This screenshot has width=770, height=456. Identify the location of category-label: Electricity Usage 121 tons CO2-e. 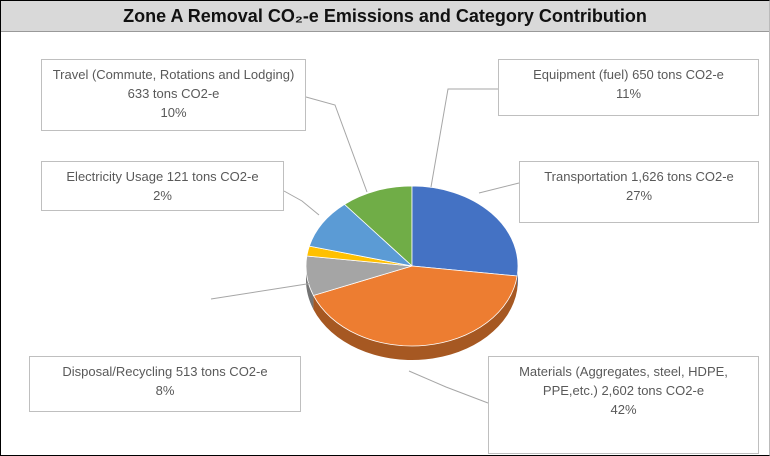
(162, 176).